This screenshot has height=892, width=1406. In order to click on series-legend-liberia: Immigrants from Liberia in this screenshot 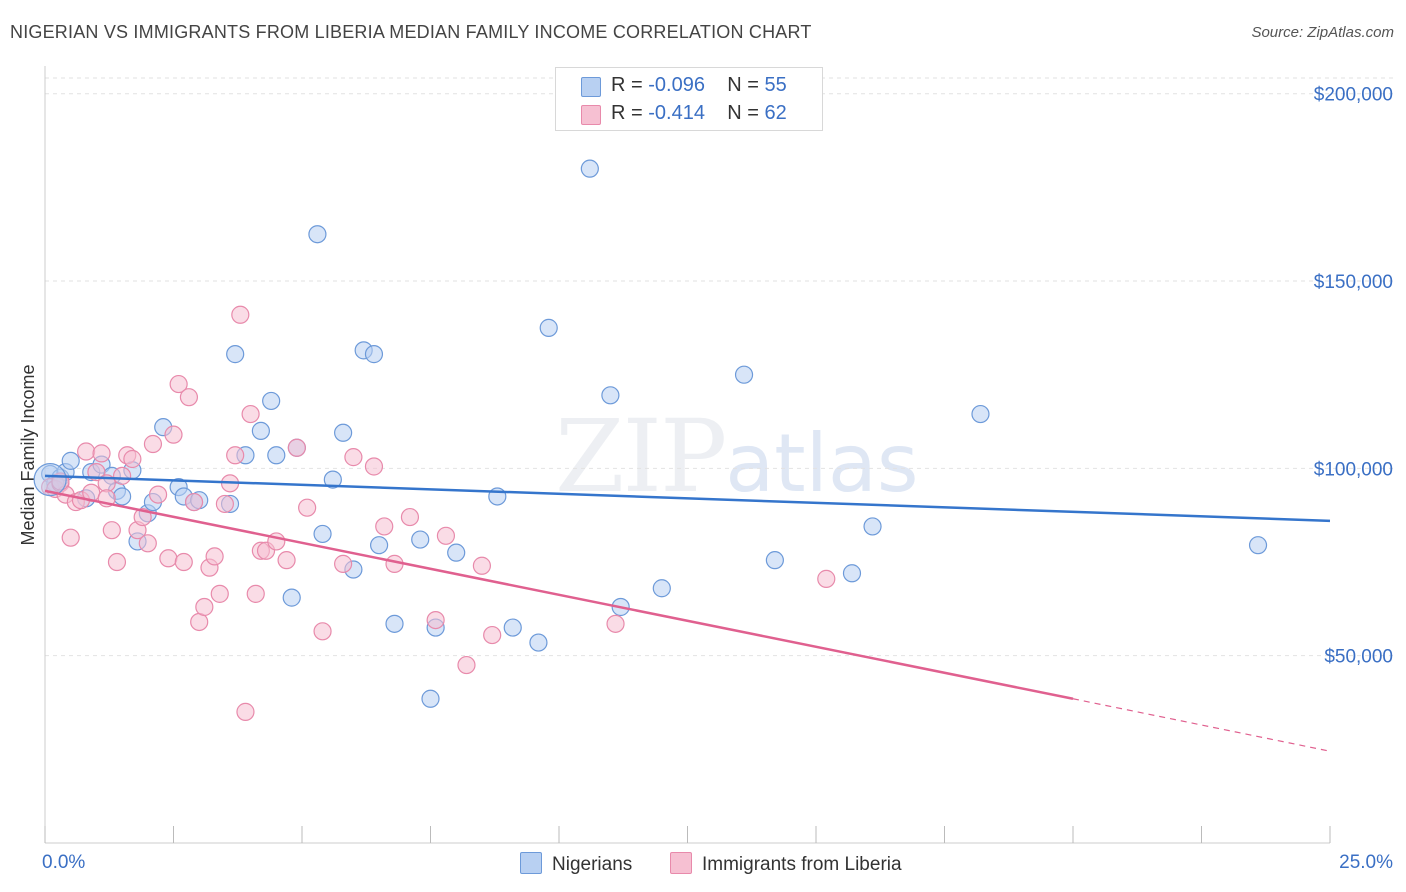, I will do `click(786, 864)`.